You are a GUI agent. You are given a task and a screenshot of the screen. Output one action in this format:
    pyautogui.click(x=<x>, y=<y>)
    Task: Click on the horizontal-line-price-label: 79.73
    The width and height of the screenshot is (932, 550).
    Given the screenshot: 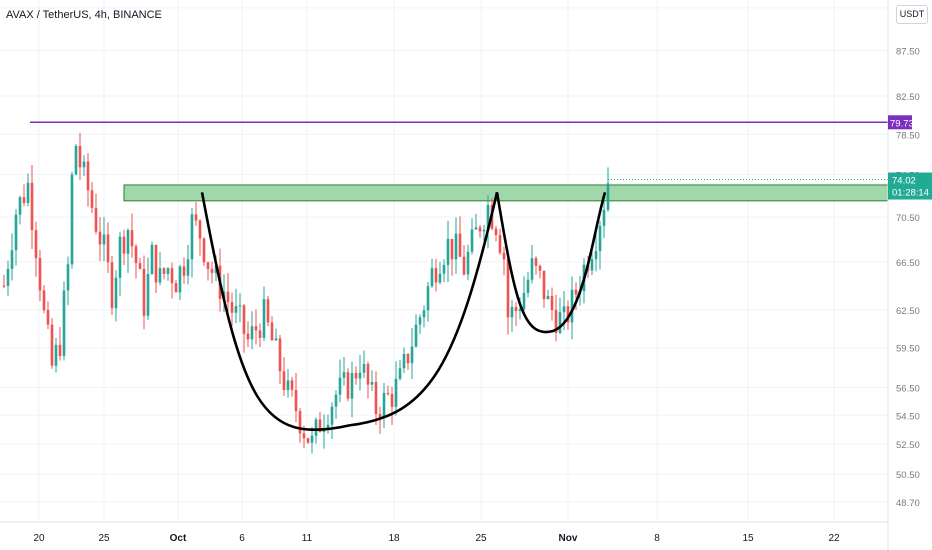 What is the action you would take?
    pyautogui.click(x=902, y=123)
    